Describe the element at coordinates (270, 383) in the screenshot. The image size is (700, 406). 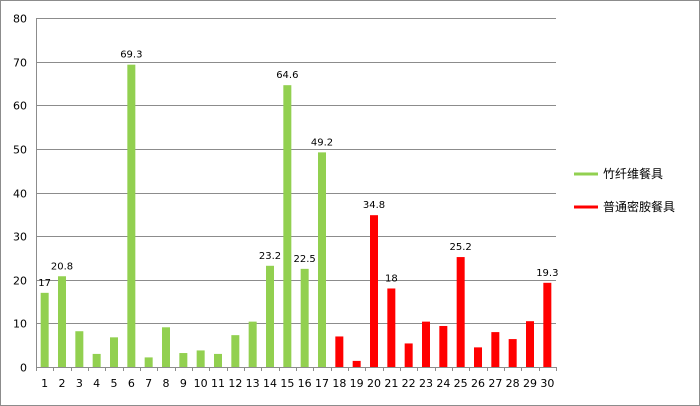
I see `x-tick-label: 14` at that location.